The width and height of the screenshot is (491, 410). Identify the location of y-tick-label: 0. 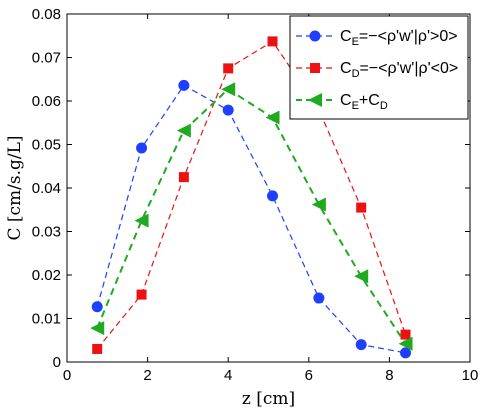
(57, 362).